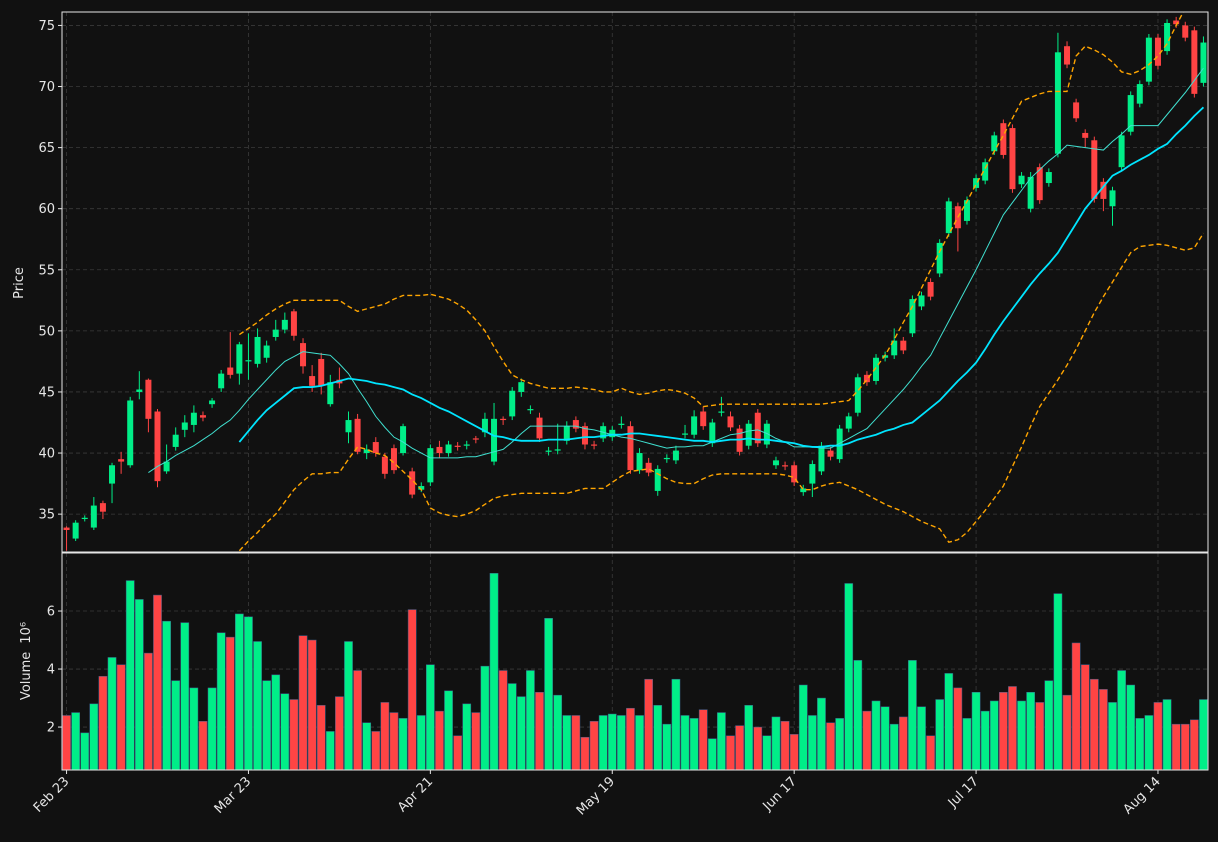  What do you see at coordinates (46, 26) in the screenshot?
I see `y-tick-label: 75` at bounding box center [46, 26].